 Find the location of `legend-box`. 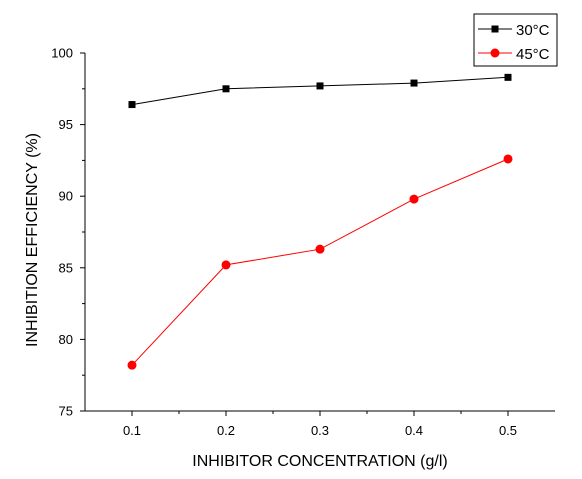

legend-box is located at coordinates (515, 40).